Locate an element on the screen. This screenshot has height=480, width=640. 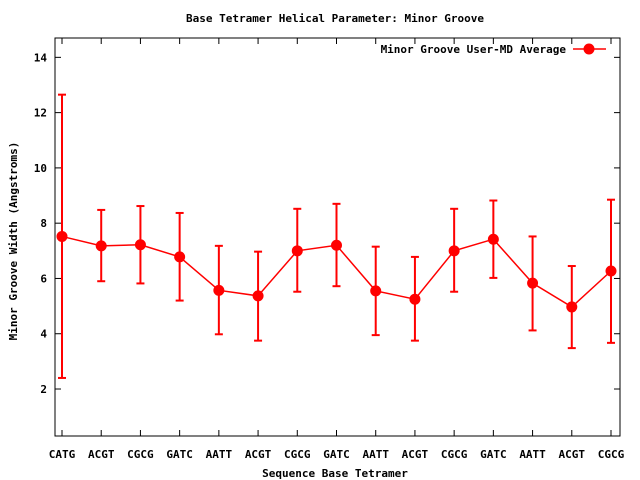
y-tick-label: 10 is located at coordinates (40, 168).